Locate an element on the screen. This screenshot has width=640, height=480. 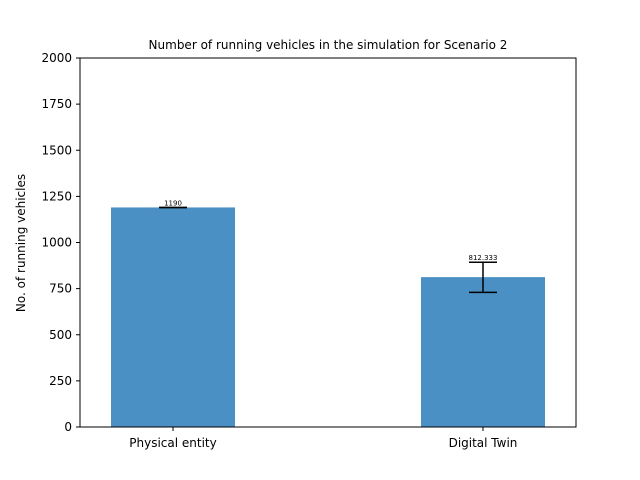
y-tick-label: 2000 is located at coordinates (56, 58).